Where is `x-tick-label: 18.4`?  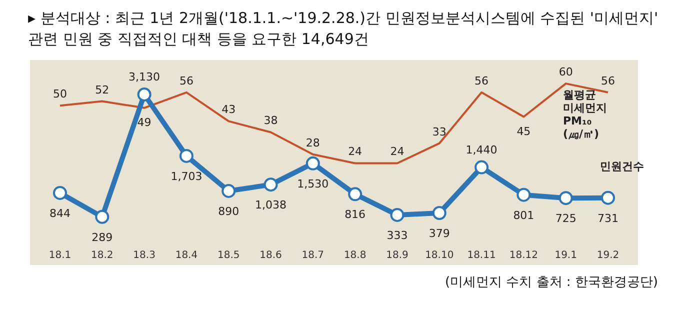 x-tick-label: 18.4 is located at coordinates (186, 256).